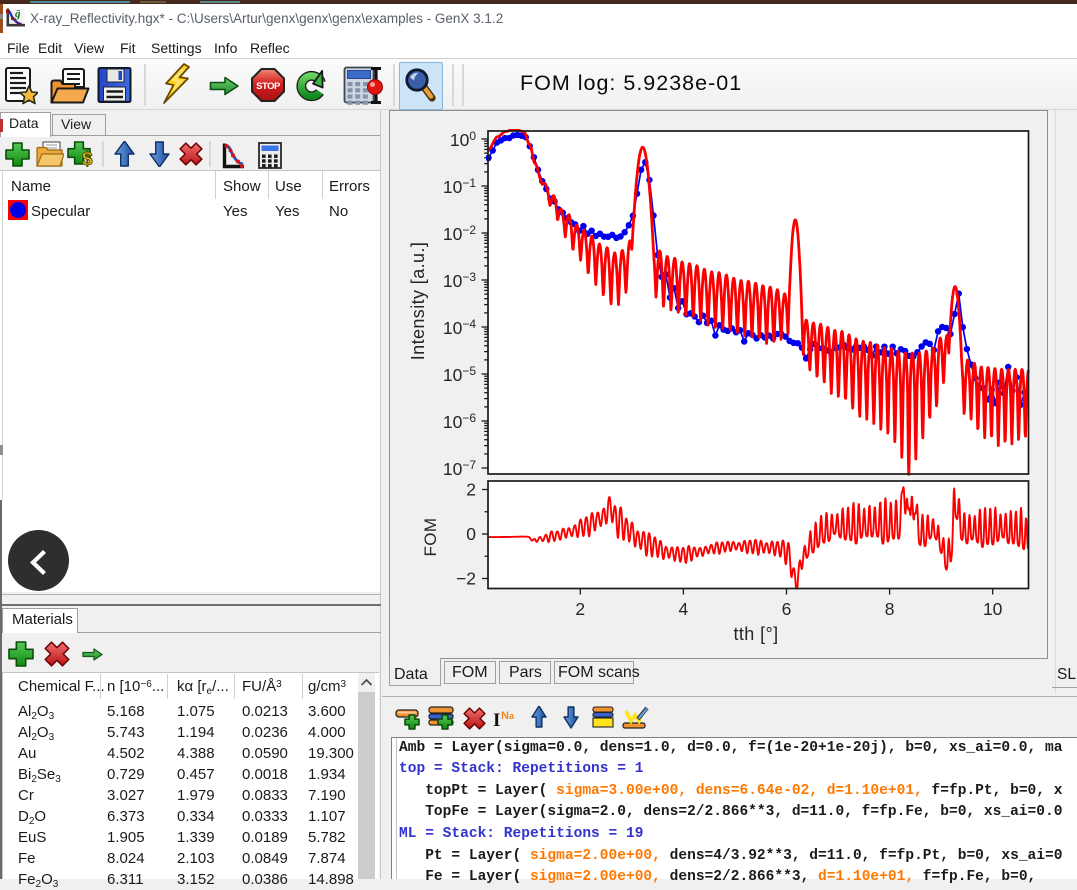  Describe the element at coordinates (459, 233) in the screenshot. I see `svg-text: 10⁻²` at that location.